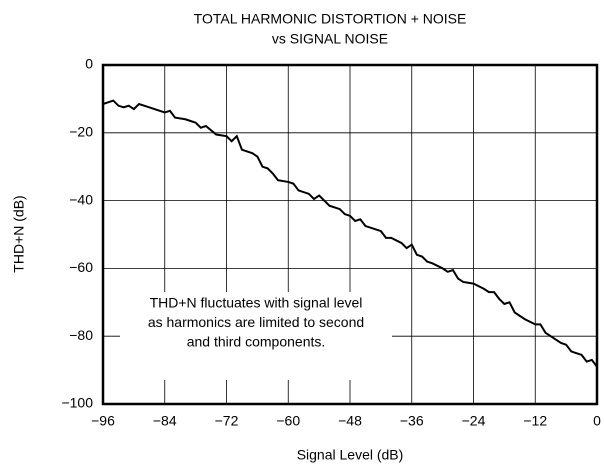  Describe the element at coordinates (350, 421) in the screenshot. I see `x-tick-label: −48` at that location.